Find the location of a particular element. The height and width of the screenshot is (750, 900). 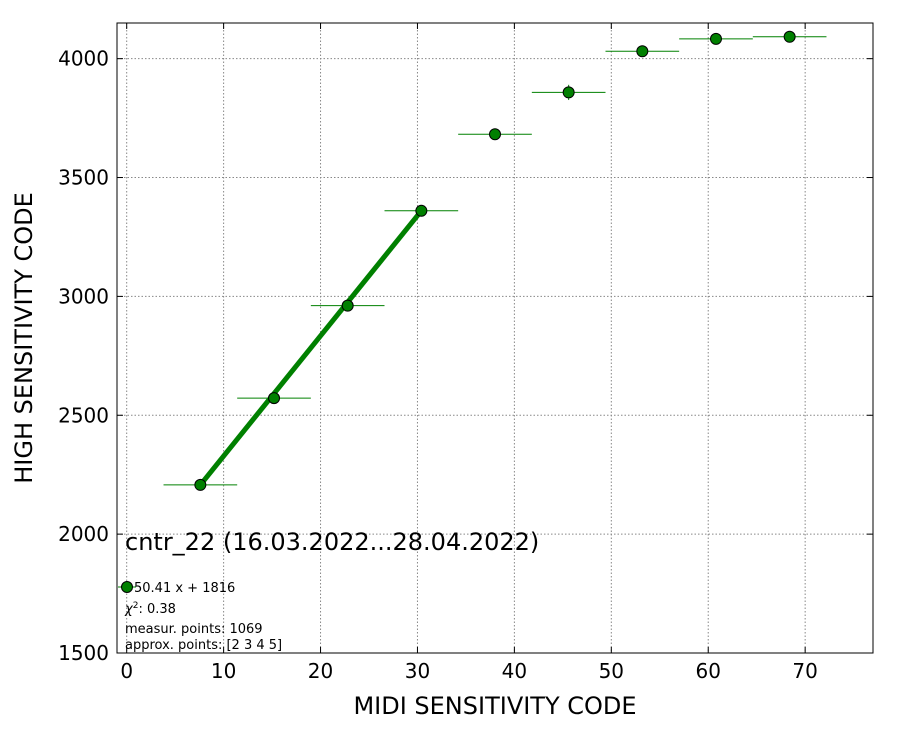

legend-marker-dot is located at coordinates (127, 587).